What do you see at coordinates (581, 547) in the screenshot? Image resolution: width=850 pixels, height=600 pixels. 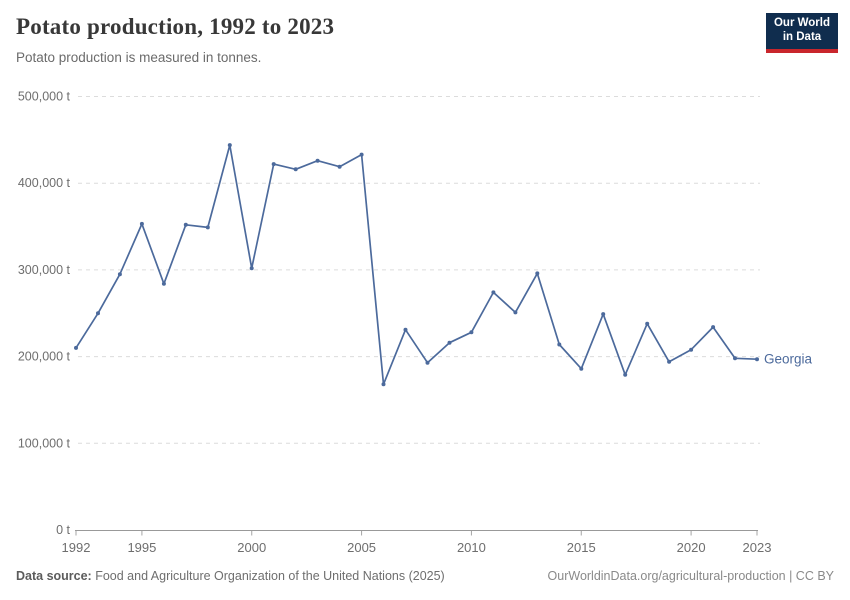 I see `x-axis-tick-label: 2015` at bounding box center [581, 547].